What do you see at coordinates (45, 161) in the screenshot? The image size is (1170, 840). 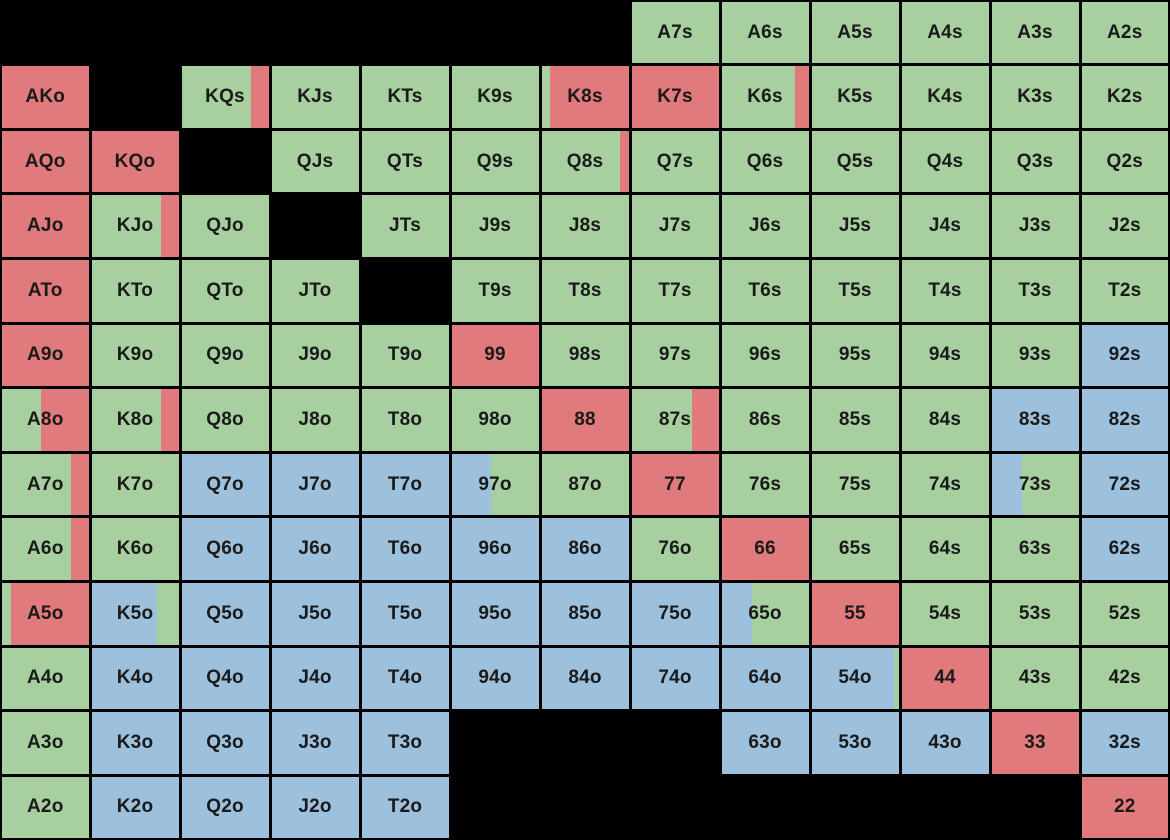 I see `hand-cell-aqo: AQo` at bounding box center [45, 161].